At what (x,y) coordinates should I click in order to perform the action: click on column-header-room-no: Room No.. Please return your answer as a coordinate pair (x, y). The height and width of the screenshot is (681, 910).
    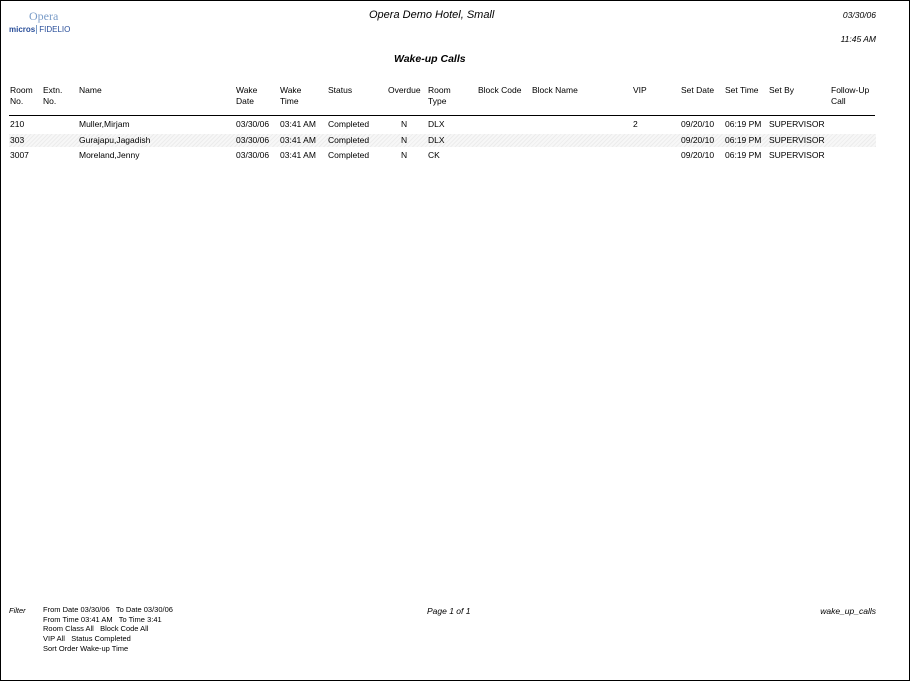
    Looking at the image, I should click on (21, 95).